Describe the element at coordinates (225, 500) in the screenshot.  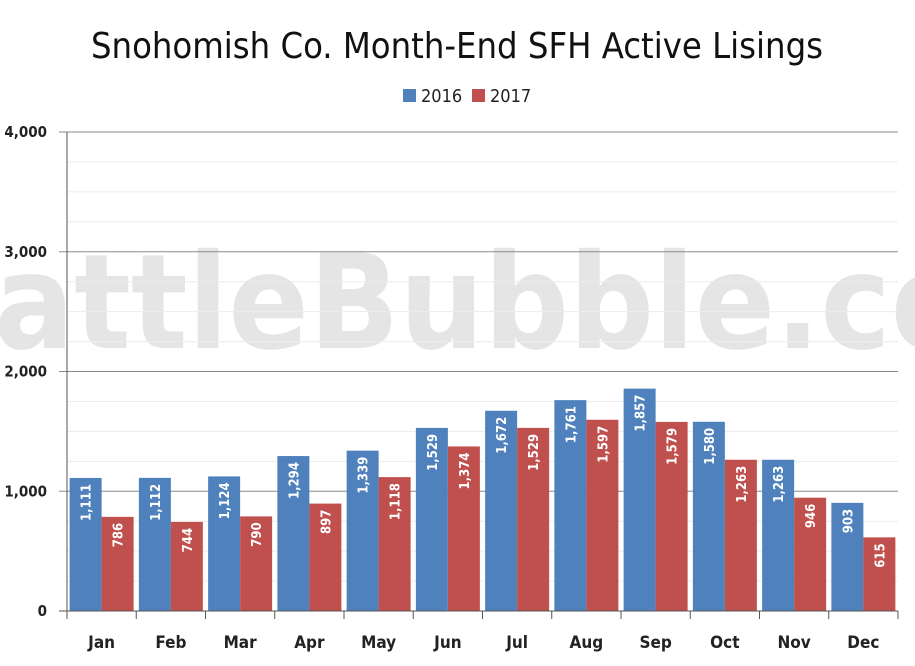
I see `data-label: 1,124` at that location.